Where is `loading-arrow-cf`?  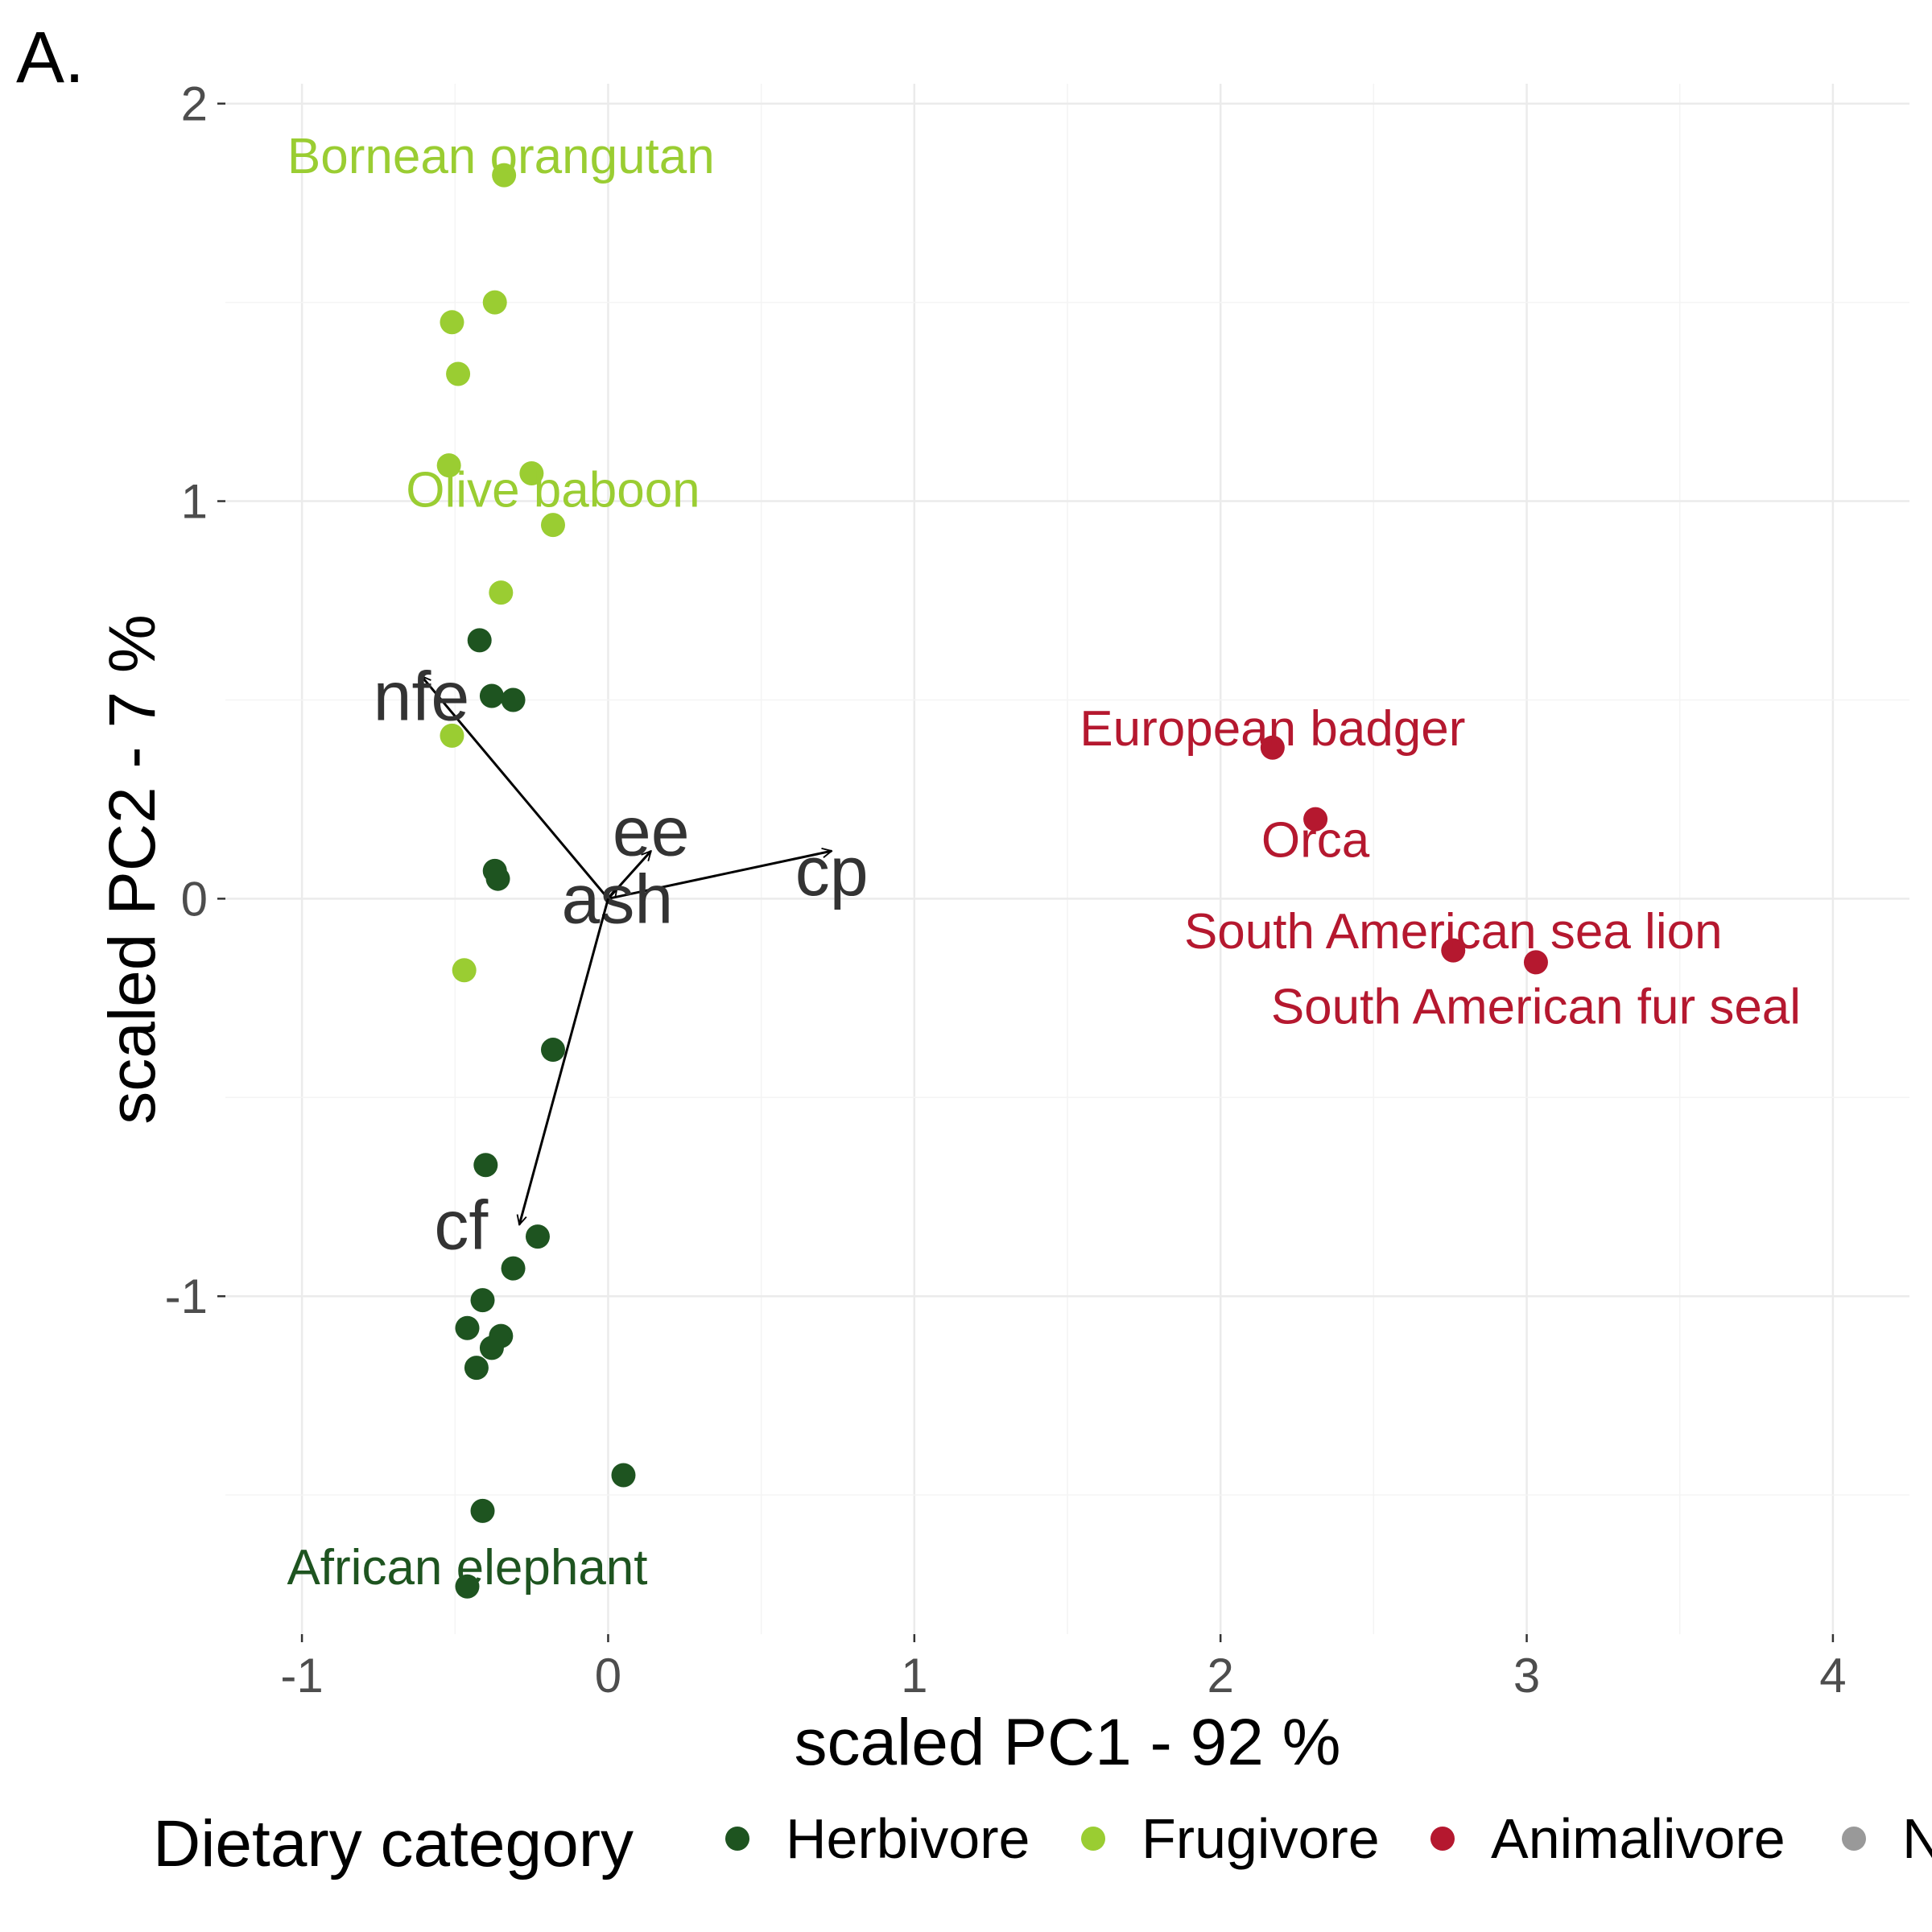 loading-arrow-cf is located at coordinates (564, 1061).